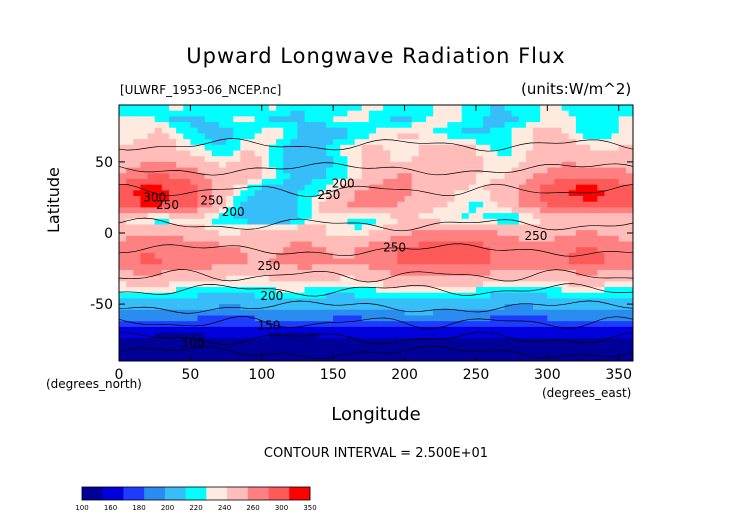 This screenshot has width=752, height=532. I want to click on contour-label: 200, so click(343, 184).